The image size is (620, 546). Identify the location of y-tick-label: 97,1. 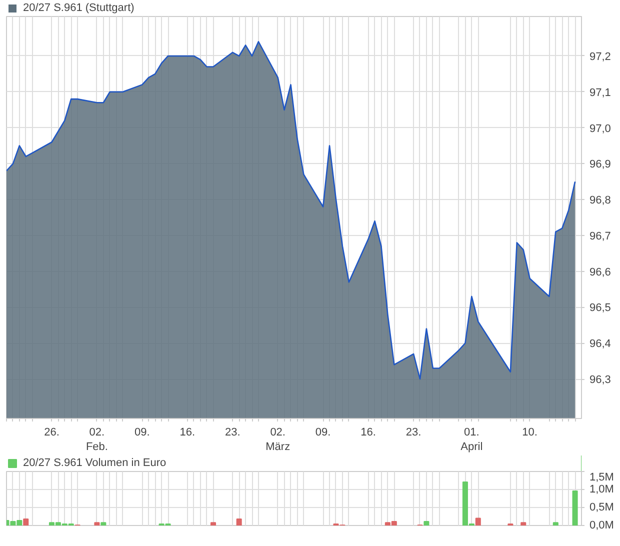
(600, 92).